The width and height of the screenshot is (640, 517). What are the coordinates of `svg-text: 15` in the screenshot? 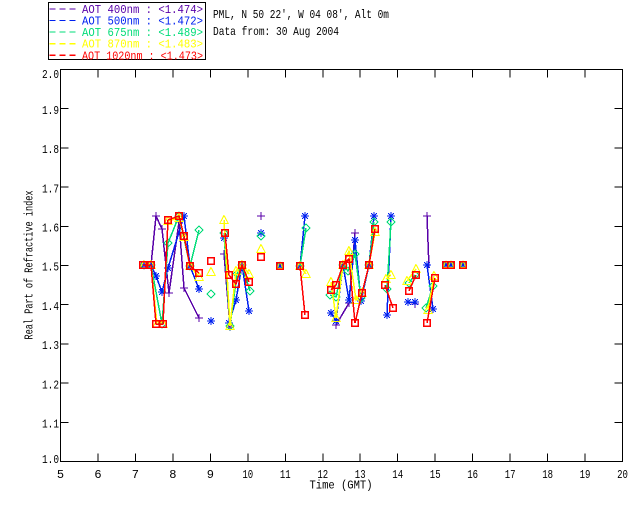 It's located at (435, 475).